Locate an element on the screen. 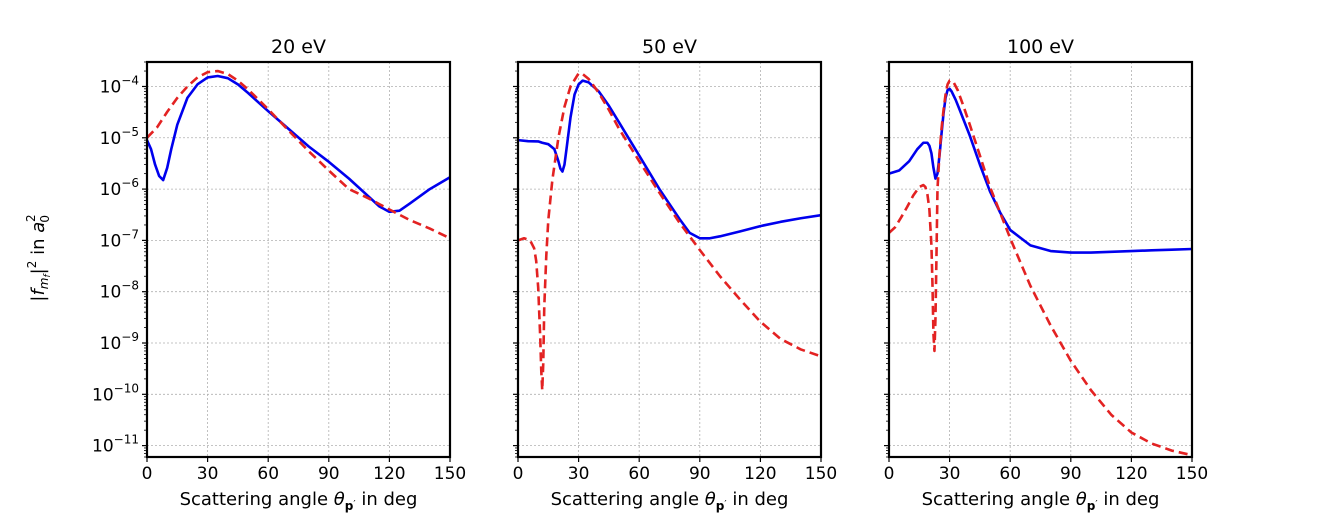 The width and height of the screenshot is (1328, 514). y-tick-label: 10⁻¹¹ is located at coordinates (115, 445).